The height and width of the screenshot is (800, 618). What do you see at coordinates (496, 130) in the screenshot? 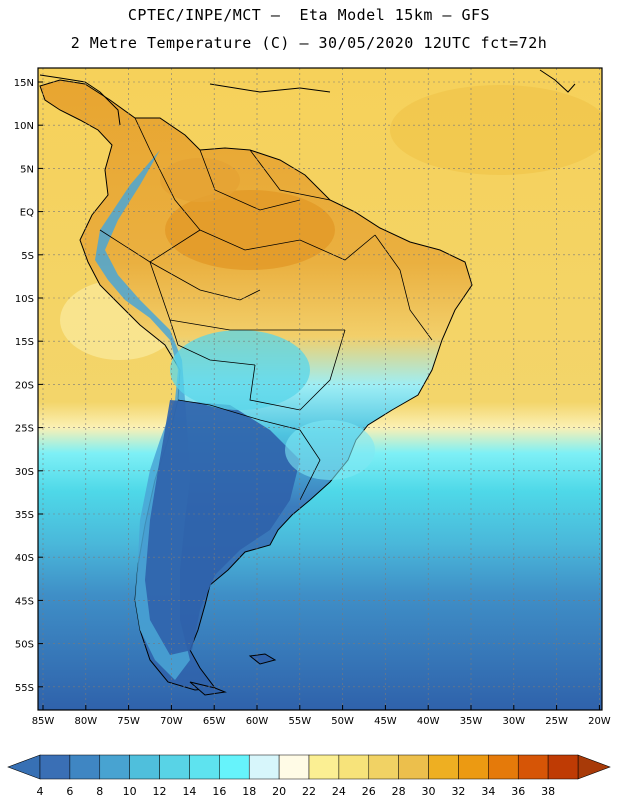
I see `warm-ocean-patch` at bounding box center [496, 130].